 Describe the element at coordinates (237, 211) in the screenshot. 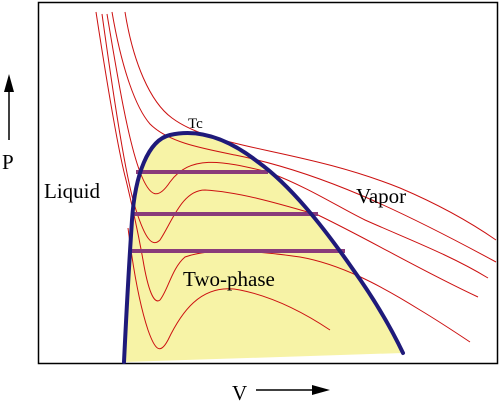

I see `tie-lines` at that location.